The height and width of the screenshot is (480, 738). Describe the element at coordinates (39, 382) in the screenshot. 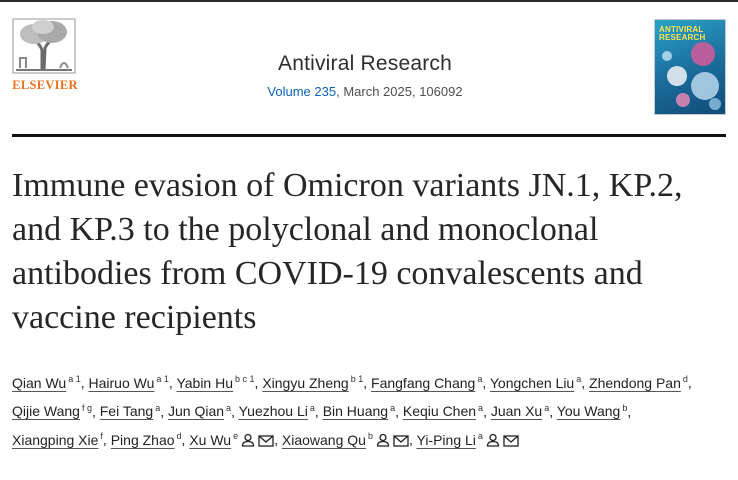

I see `author-name-link: Qian Wu` at that location.